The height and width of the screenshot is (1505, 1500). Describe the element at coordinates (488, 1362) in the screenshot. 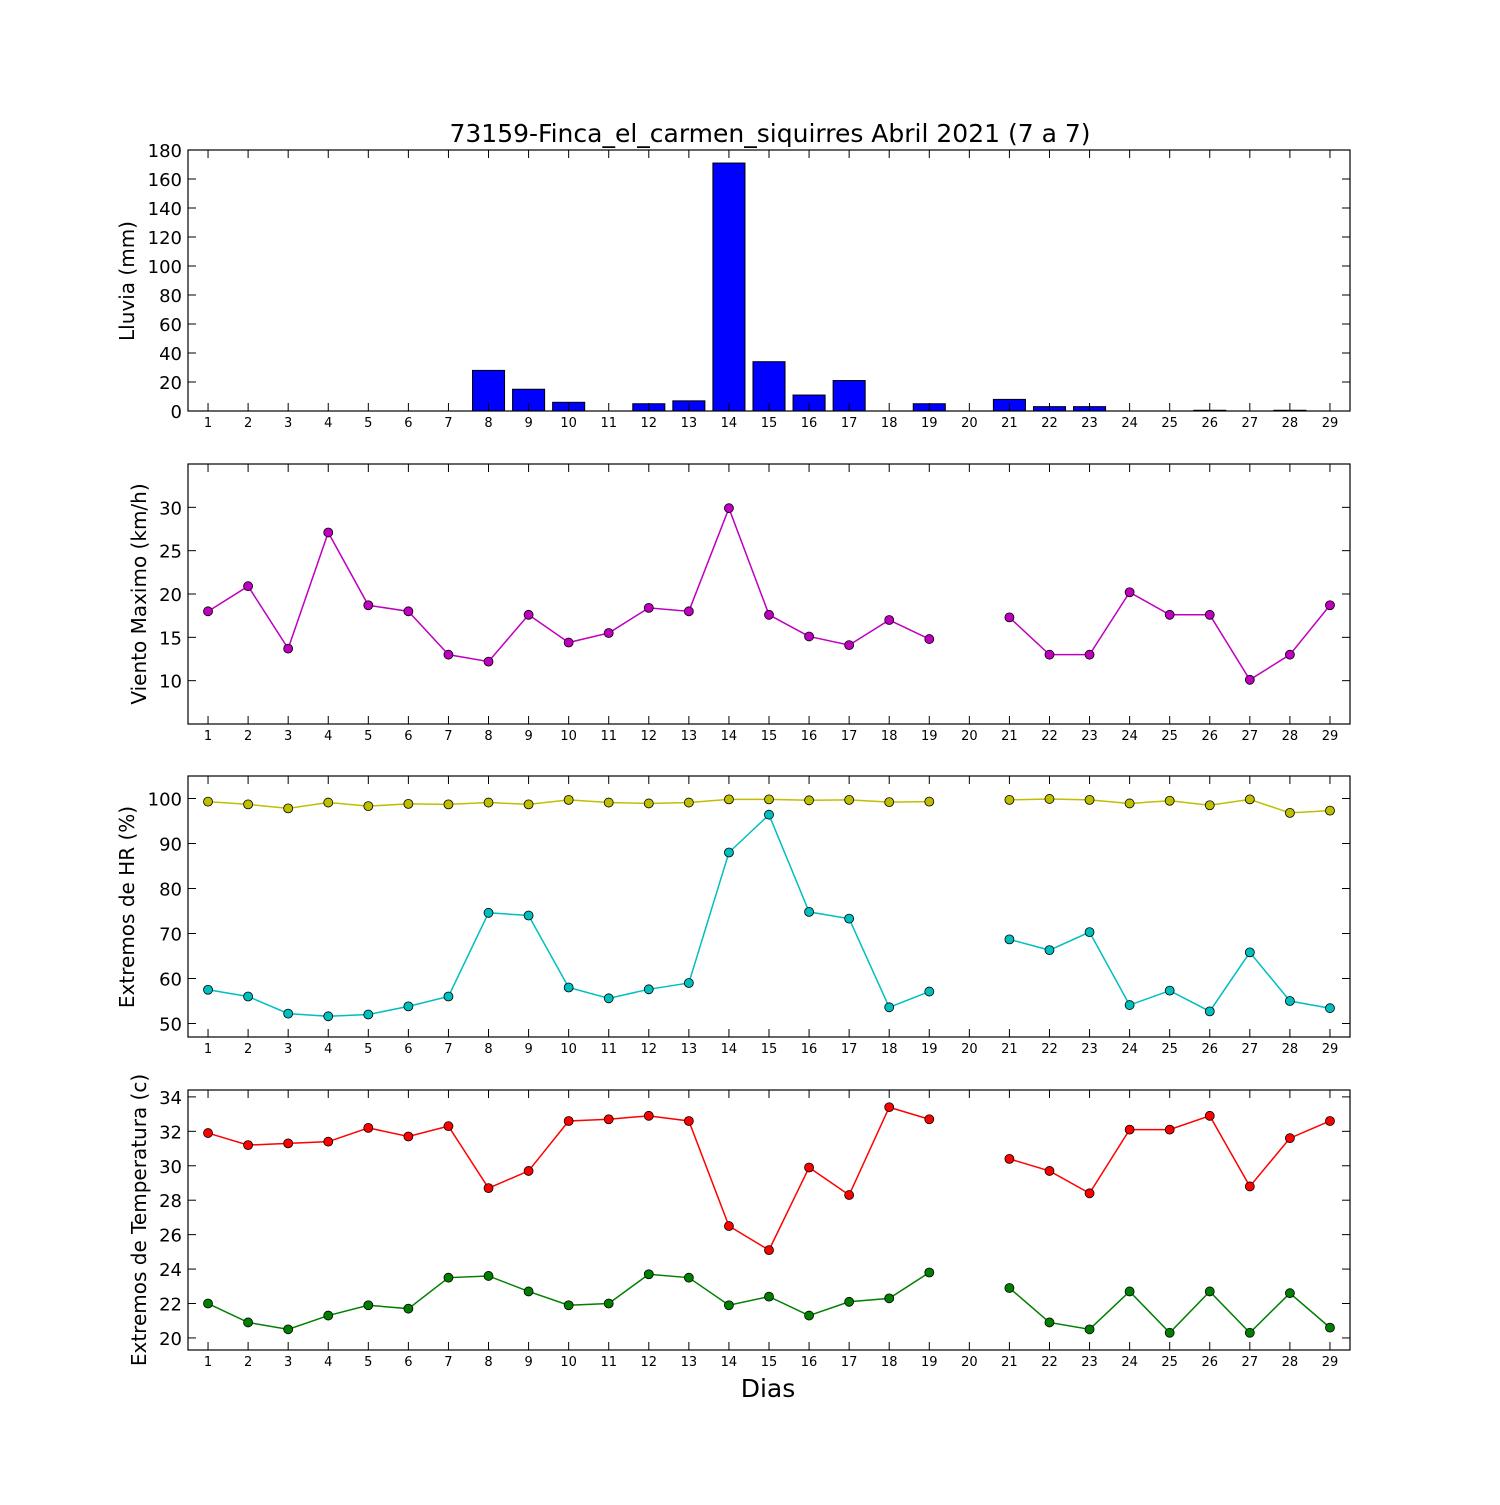

I see `x-tick-label-temperature: 8` at that location.